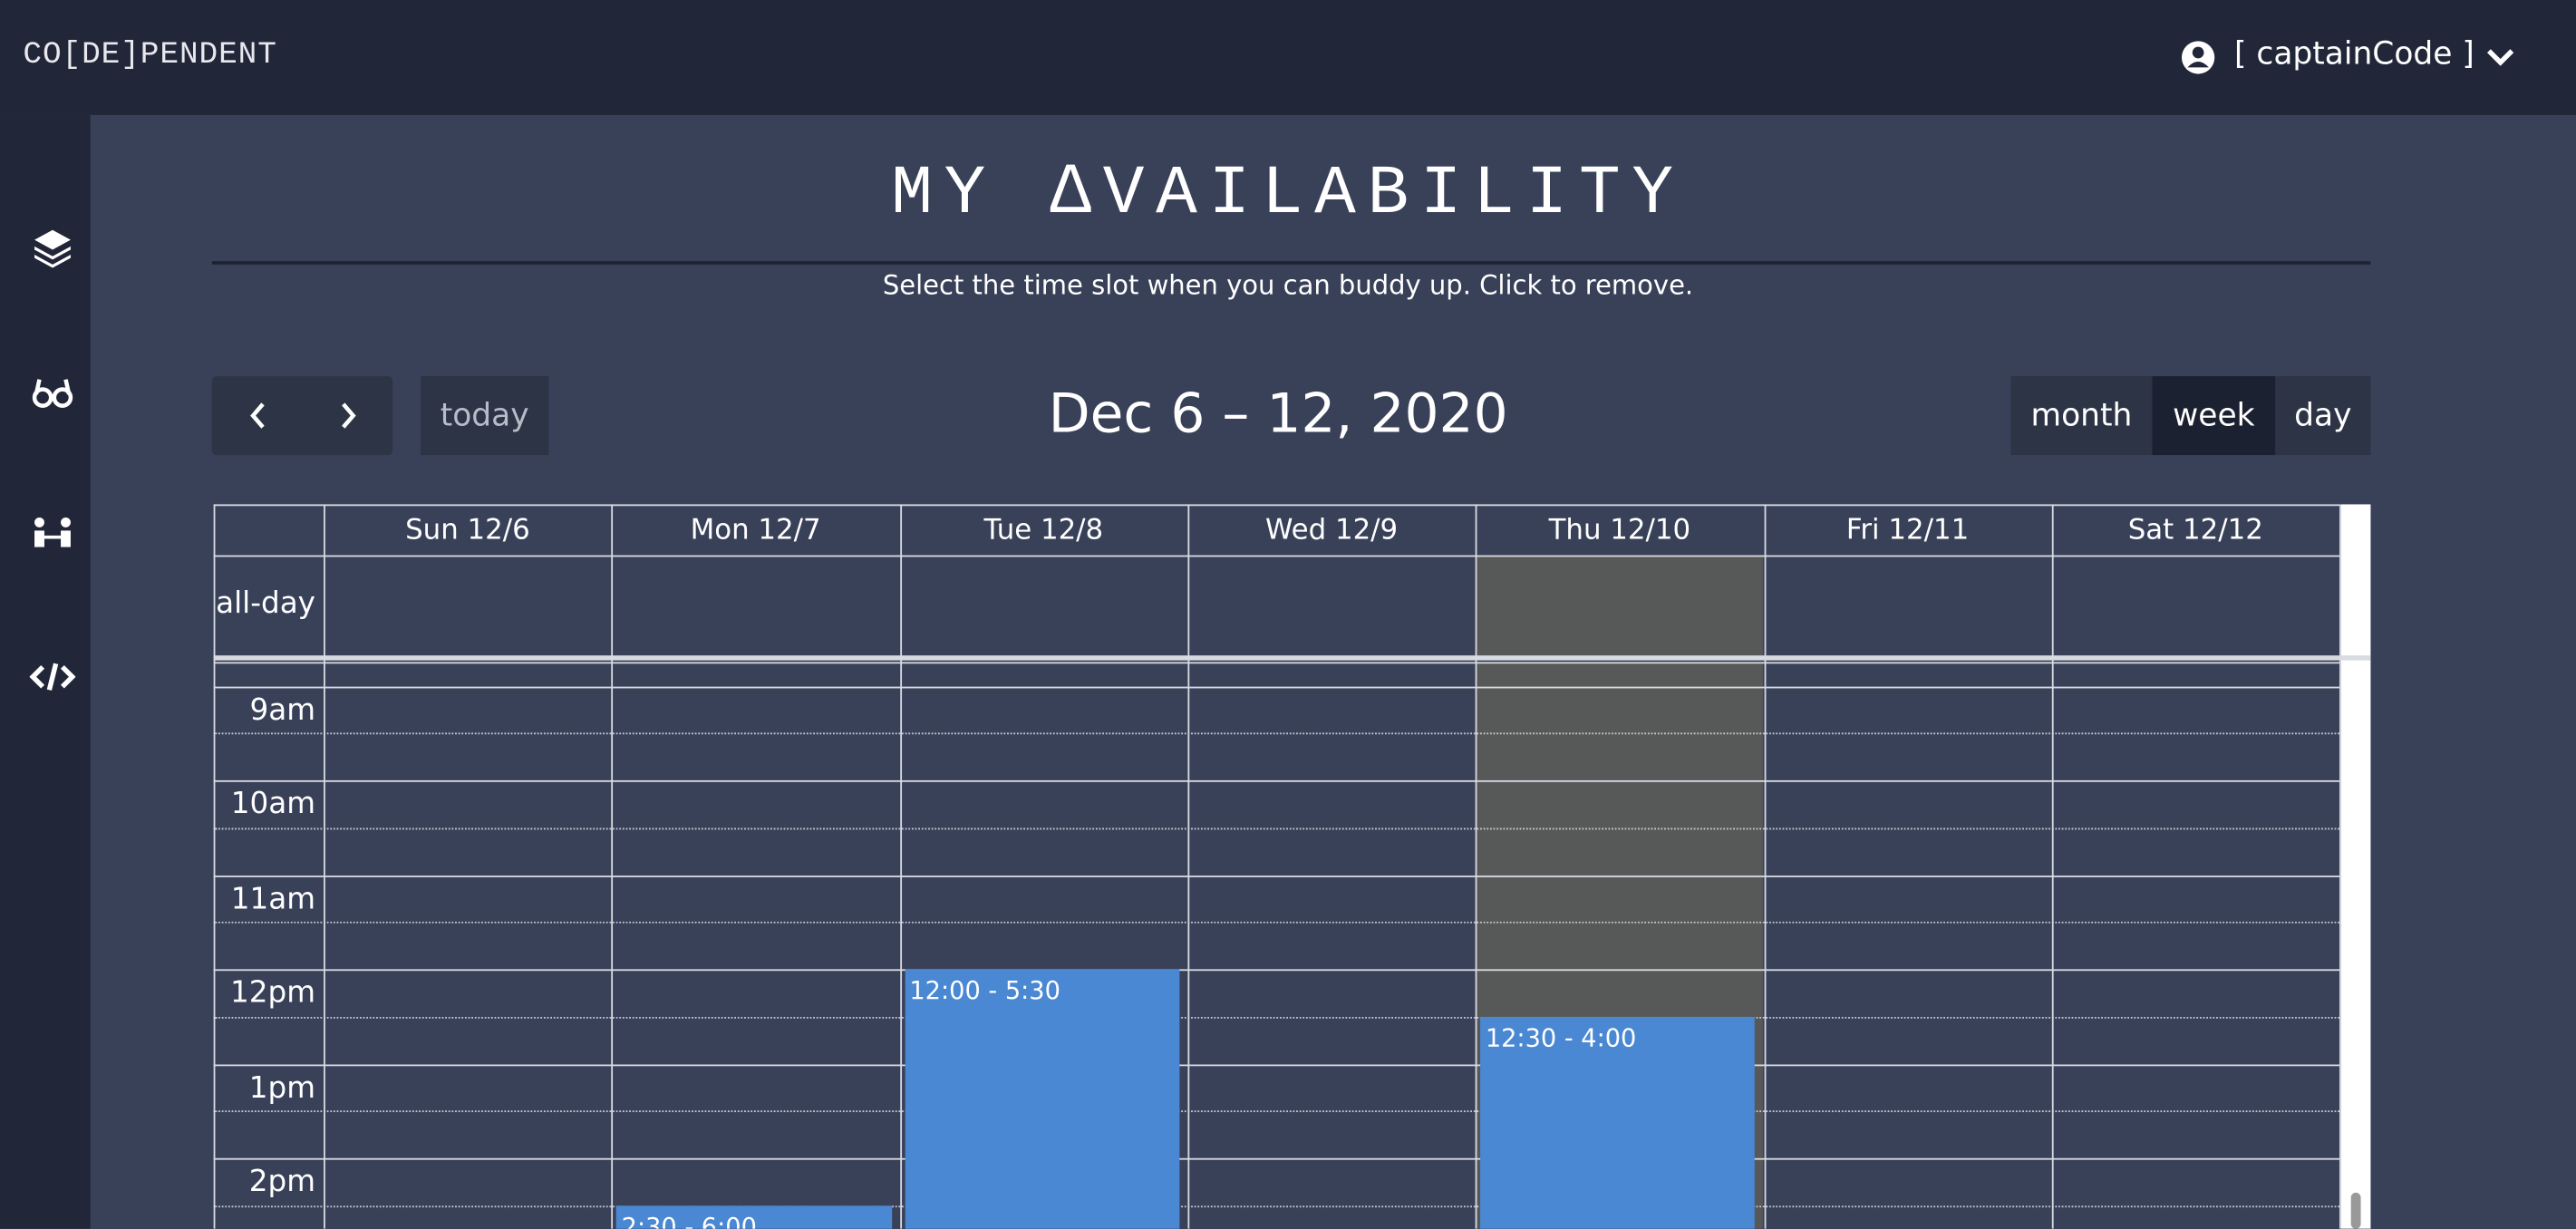 This screenshot has width=2576, height=1229. Describe the element at coordinates (755, 530) in the screenshot. I see `day-header: Mon 12/7` at that location.